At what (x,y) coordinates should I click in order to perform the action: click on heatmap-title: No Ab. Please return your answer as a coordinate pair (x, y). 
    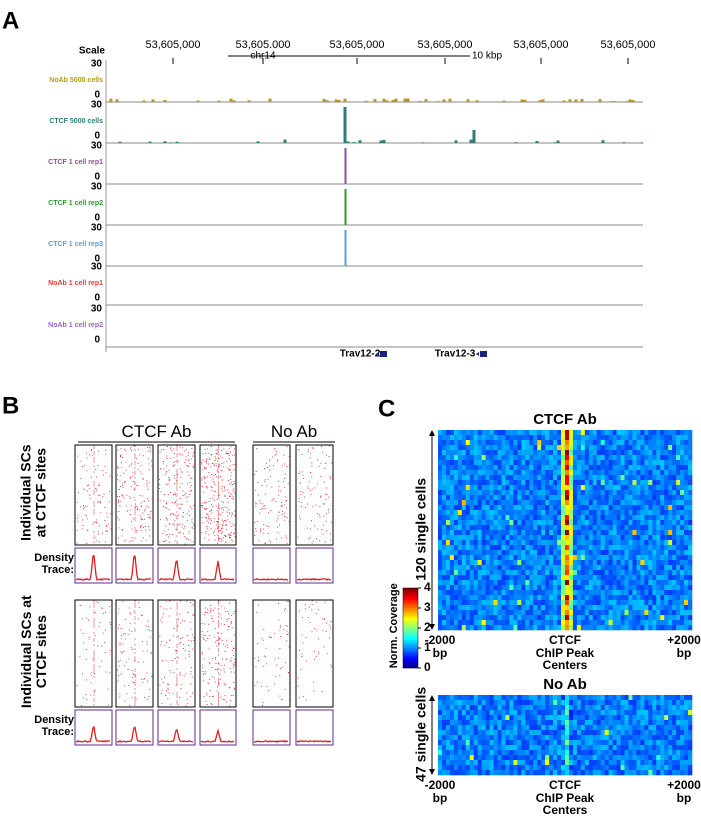
    Looking at the image, I should click on (565, 684).